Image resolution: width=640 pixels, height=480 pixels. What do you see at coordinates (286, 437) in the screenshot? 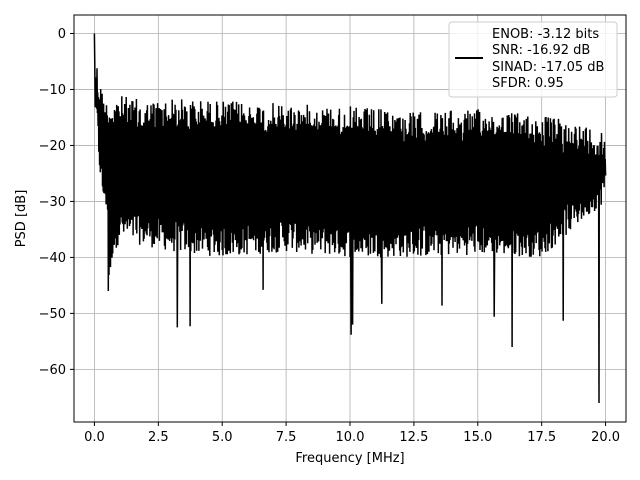
I see `x-tick-label: 7.5` at bounding box center [286, 437].